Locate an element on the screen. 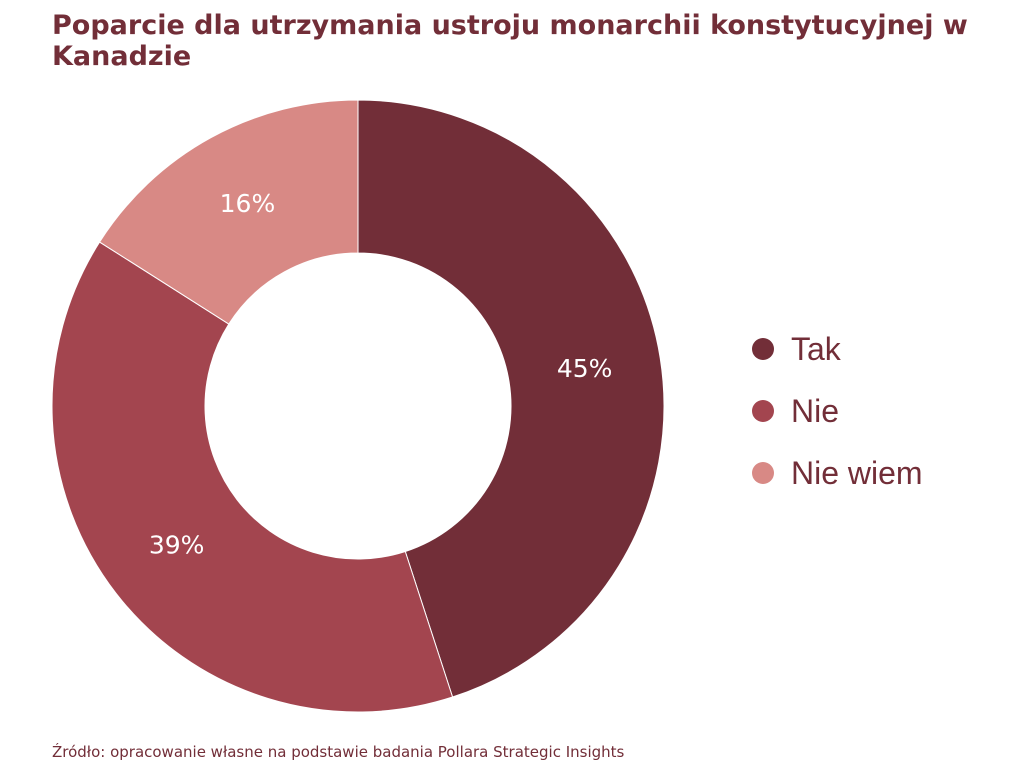  data-label-nie: 39% is located at coordinates (177, 545).